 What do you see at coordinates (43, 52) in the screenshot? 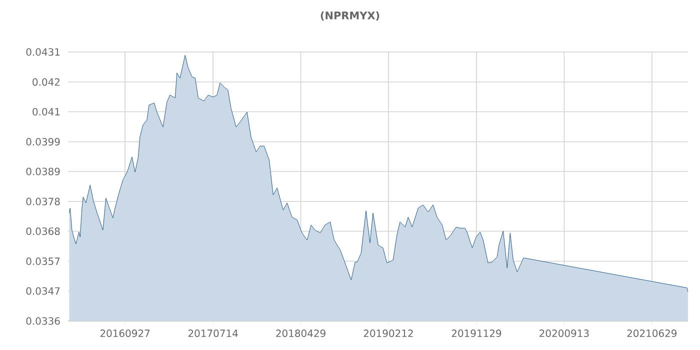
I see `y-tick-label: 0.0431` at bounding box center [43, 52].